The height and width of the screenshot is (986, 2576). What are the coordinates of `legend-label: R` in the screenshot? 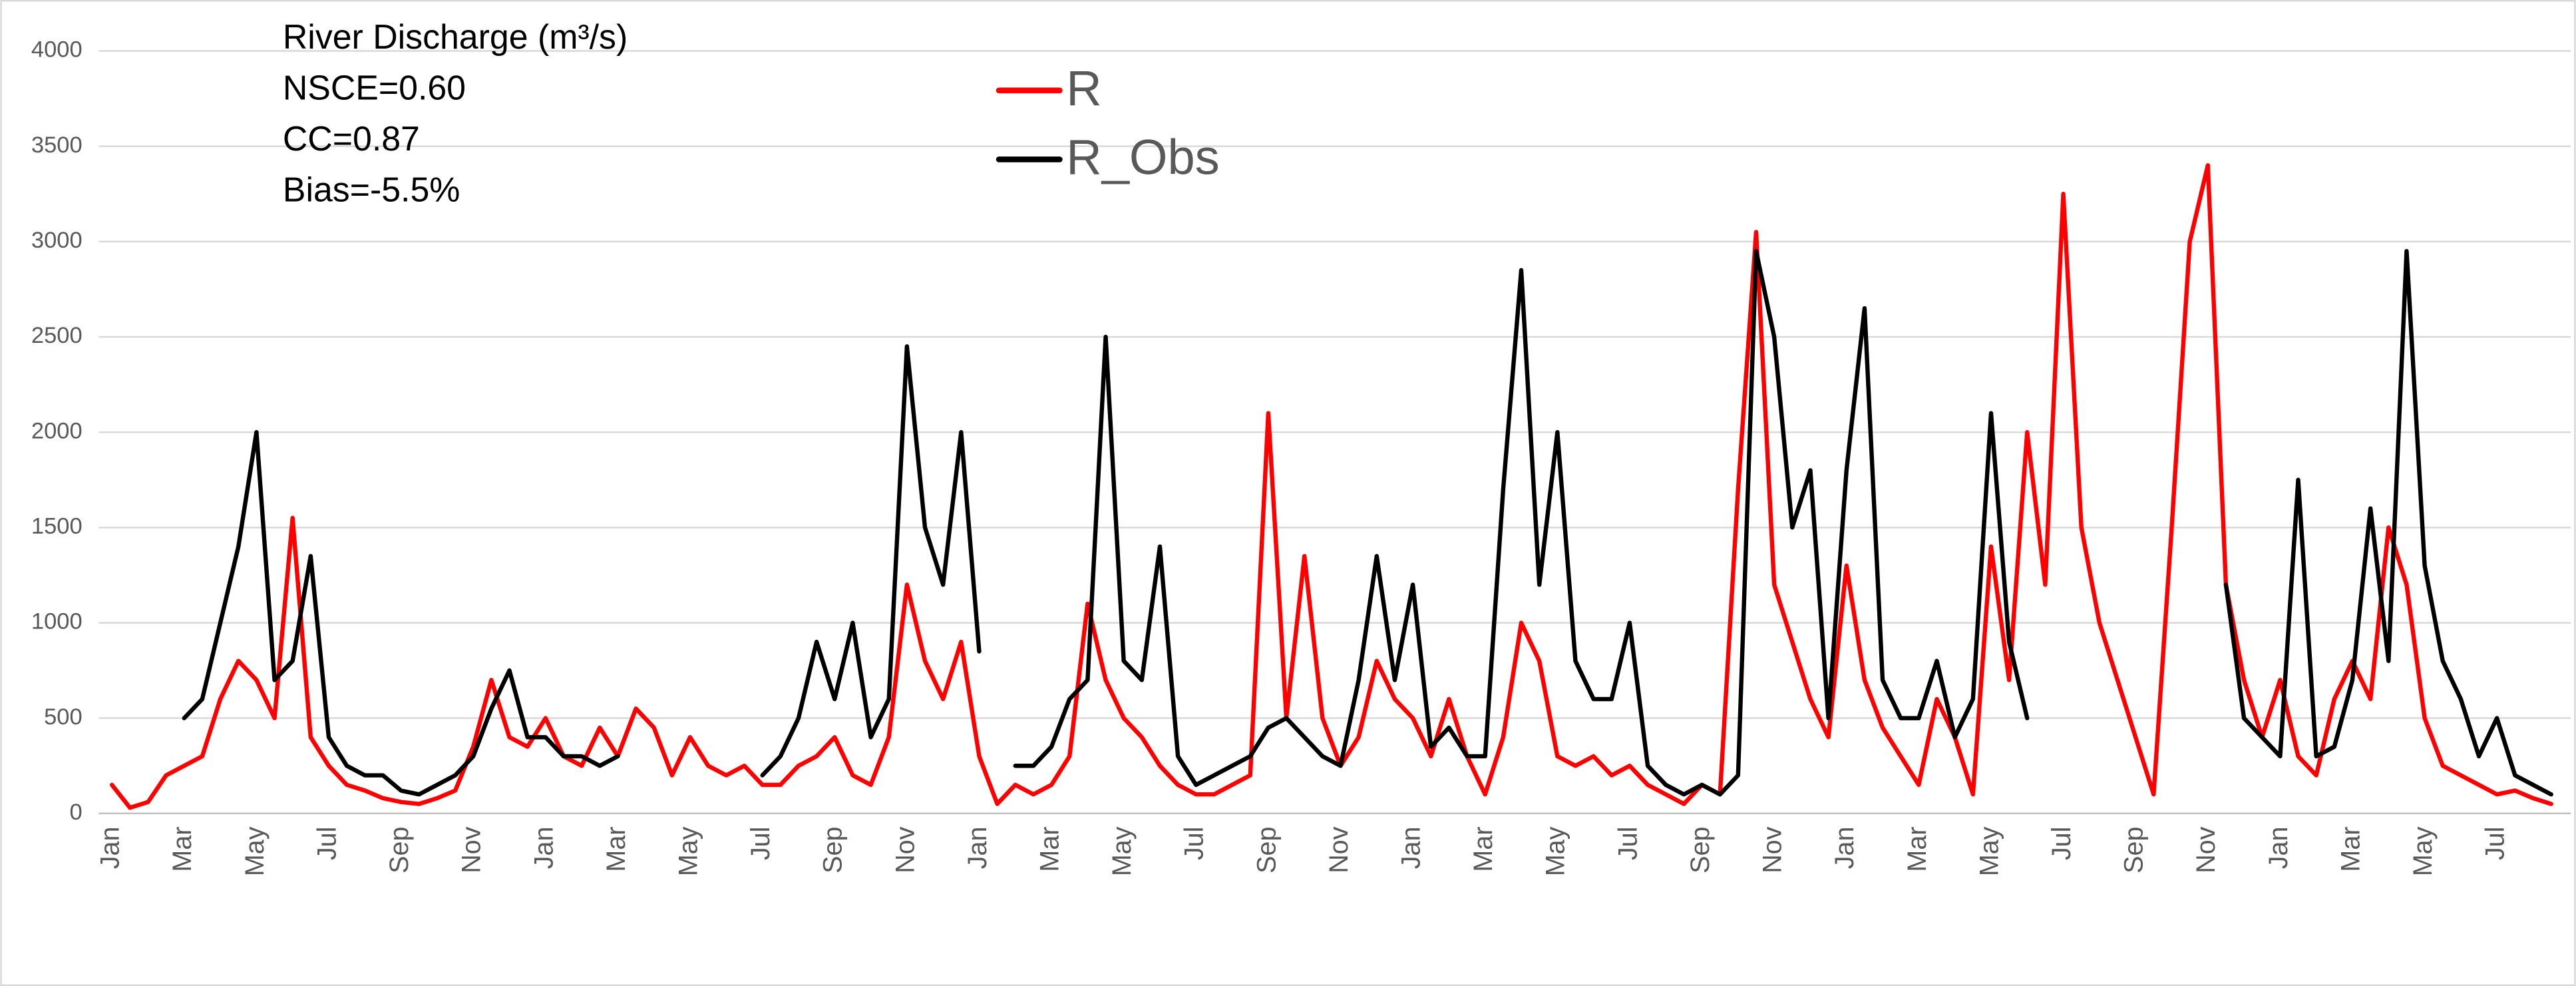 It's located at (1083, 88).